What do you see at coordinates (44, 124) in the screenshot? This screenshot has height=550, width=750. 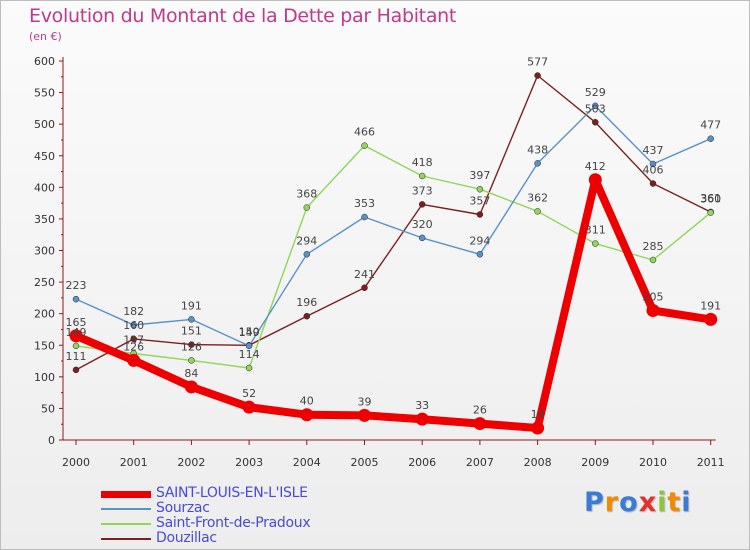 I see `y-tick-label: 500` at bounding box center [44, 124].